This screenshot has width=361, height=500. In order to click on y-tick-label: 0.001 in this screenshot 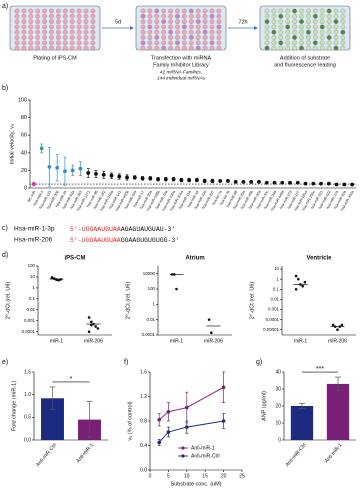, I will do `click(30, 320)`.